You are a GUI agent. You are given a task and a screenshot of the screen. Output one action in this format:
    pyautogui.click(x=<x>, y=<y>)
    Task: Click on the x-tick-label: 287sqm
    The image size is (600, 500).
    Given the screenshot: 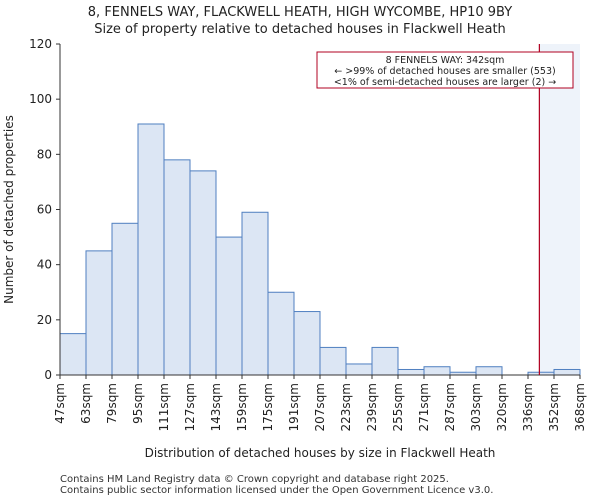 What is the action you would take?
    pyautogui.click(x=450, y=407)
    